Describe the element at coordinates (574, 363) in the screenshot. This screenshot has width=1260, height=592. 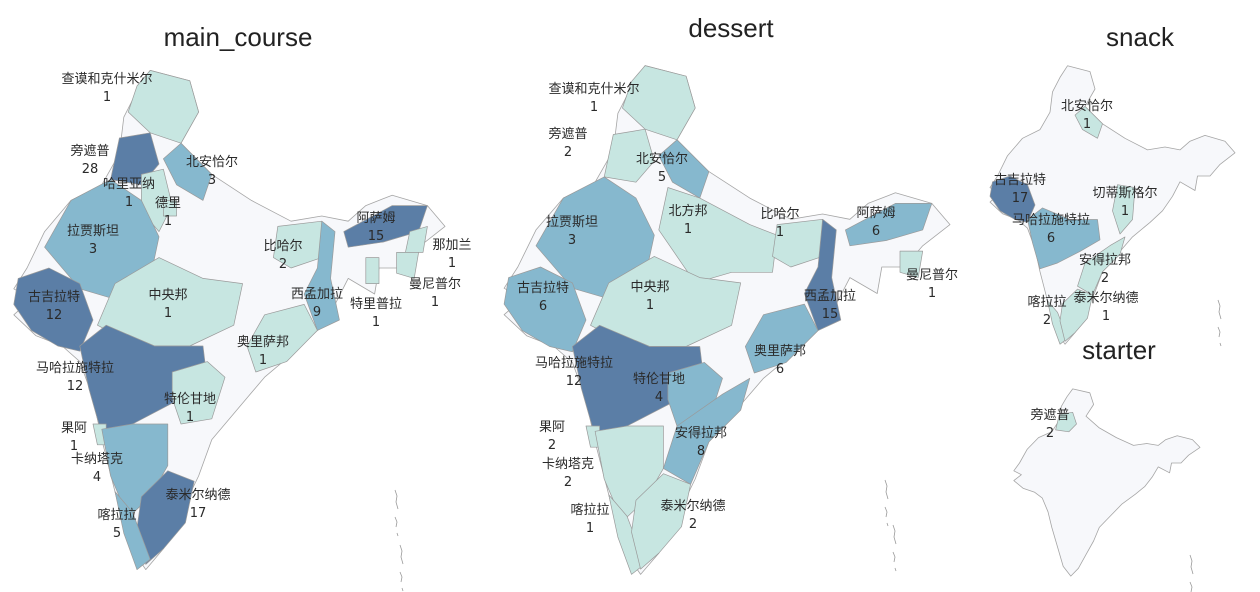
I see `state-name-label: 马哈拉施特拉` at that location.